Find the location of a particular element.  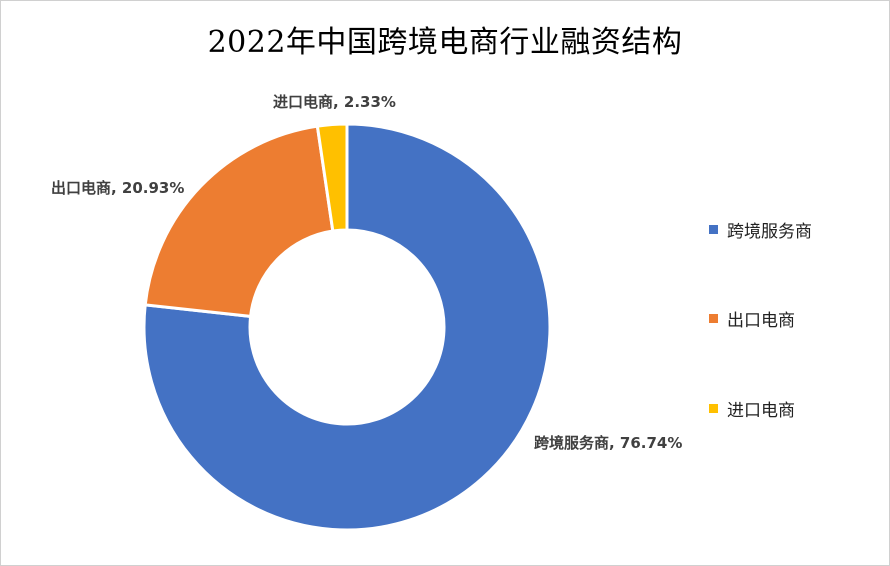

legend-item-1: 出口电商 is located at coordinates (752, 318).